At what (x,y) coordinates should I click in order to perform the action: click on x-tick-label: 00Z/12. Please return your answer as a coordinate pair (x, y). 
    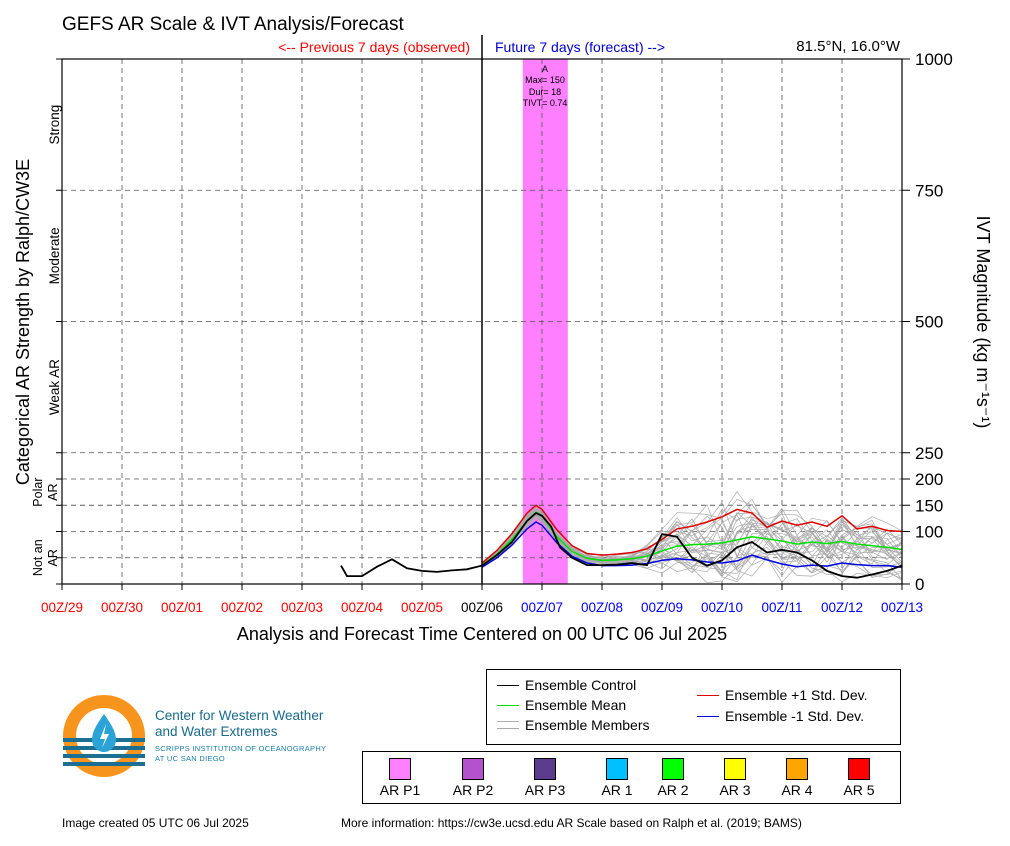
    Looking at the image, I should click on (842, 607).